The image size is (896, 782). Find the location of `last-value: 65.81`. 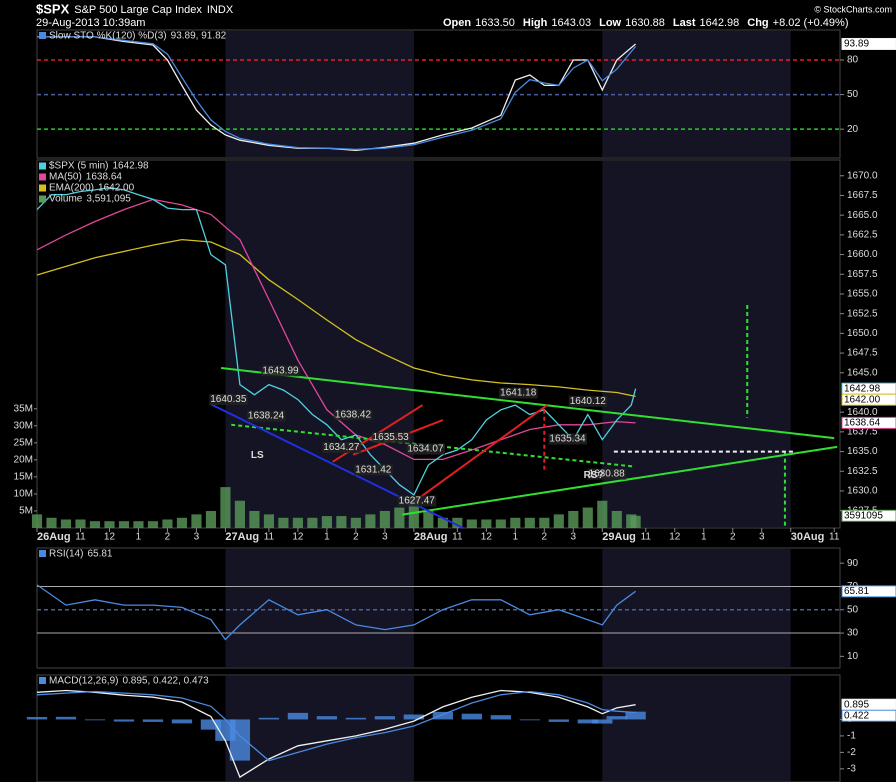

last-value: 65.81 is located at coordinates (856, 591).